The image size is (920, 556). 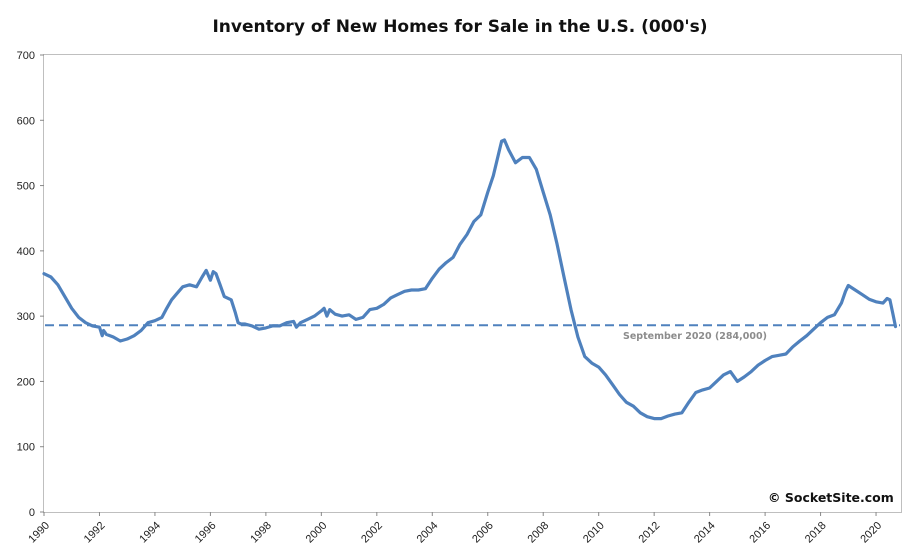 I want to click on y-tick-label: 100, so click(x=26, y=448).